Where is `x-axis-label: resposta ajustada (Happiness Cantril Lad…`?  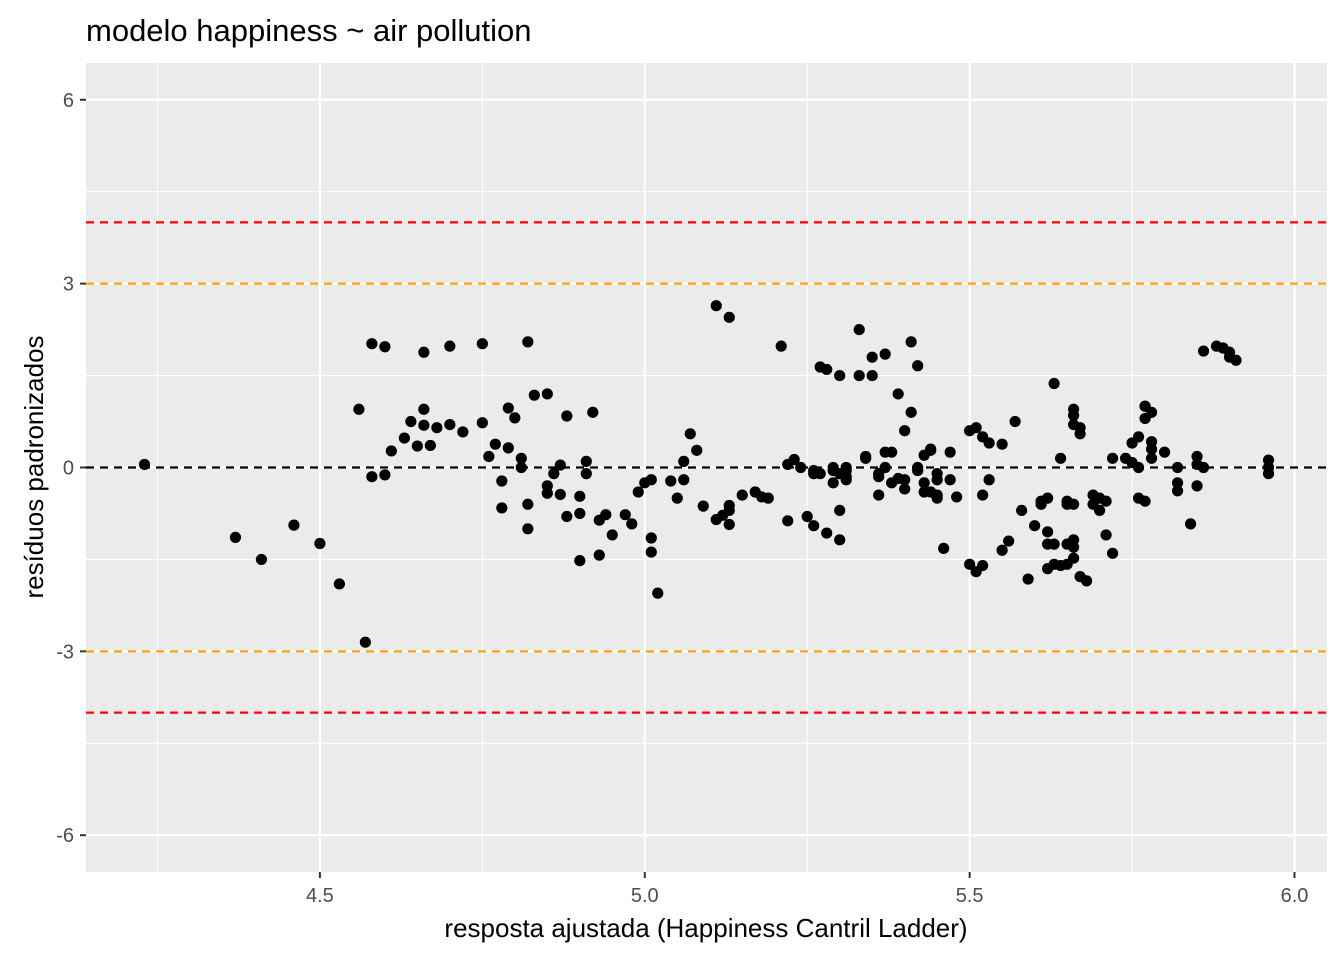
x-axis-label: resposta ajustada (Happiness Cantril Lad… is located at coordinates (705, 928).